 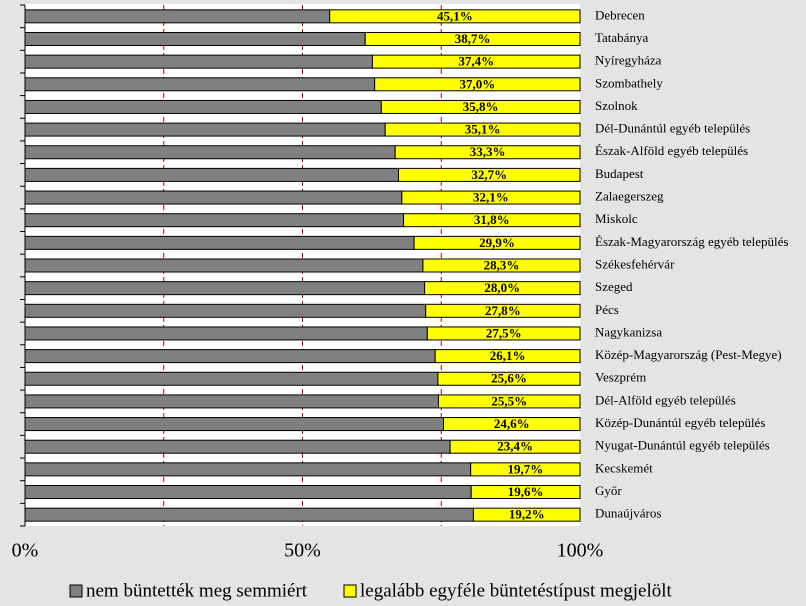 I want to click on data-label: 24,6%, so click(x=512, y=423).